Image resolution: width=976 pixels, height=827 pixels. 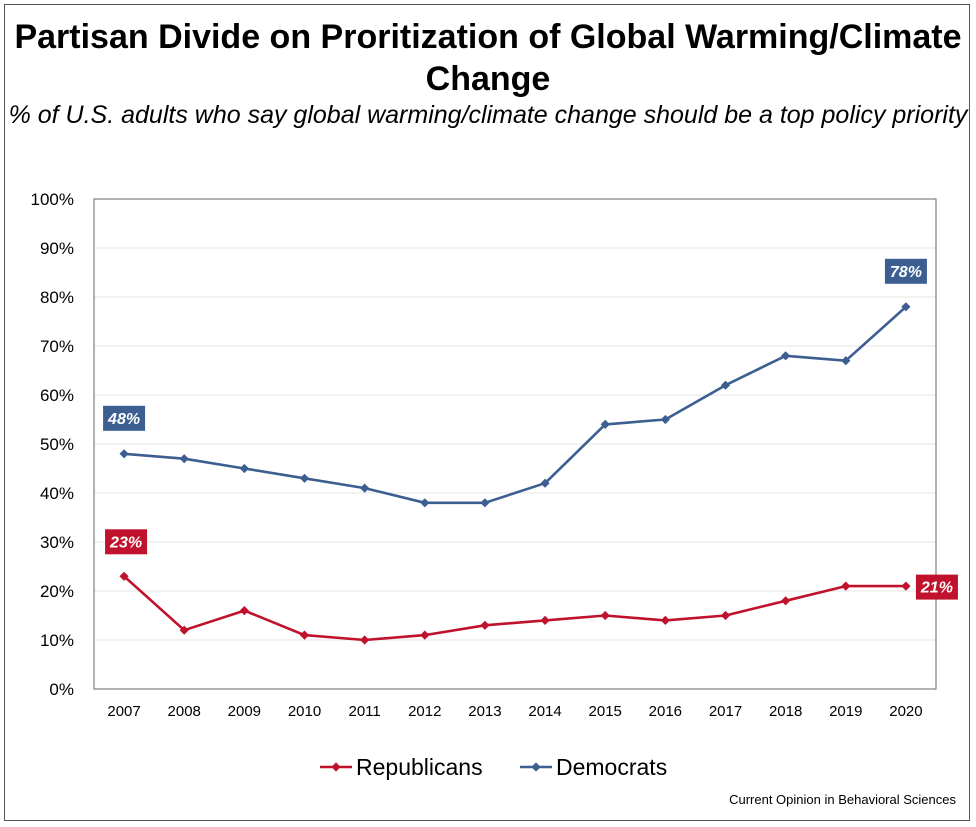 What do you see at coordinates (52, 199) in the screenshot?
I see `y-tick-label: 100%` at bounding box center [52, 199].